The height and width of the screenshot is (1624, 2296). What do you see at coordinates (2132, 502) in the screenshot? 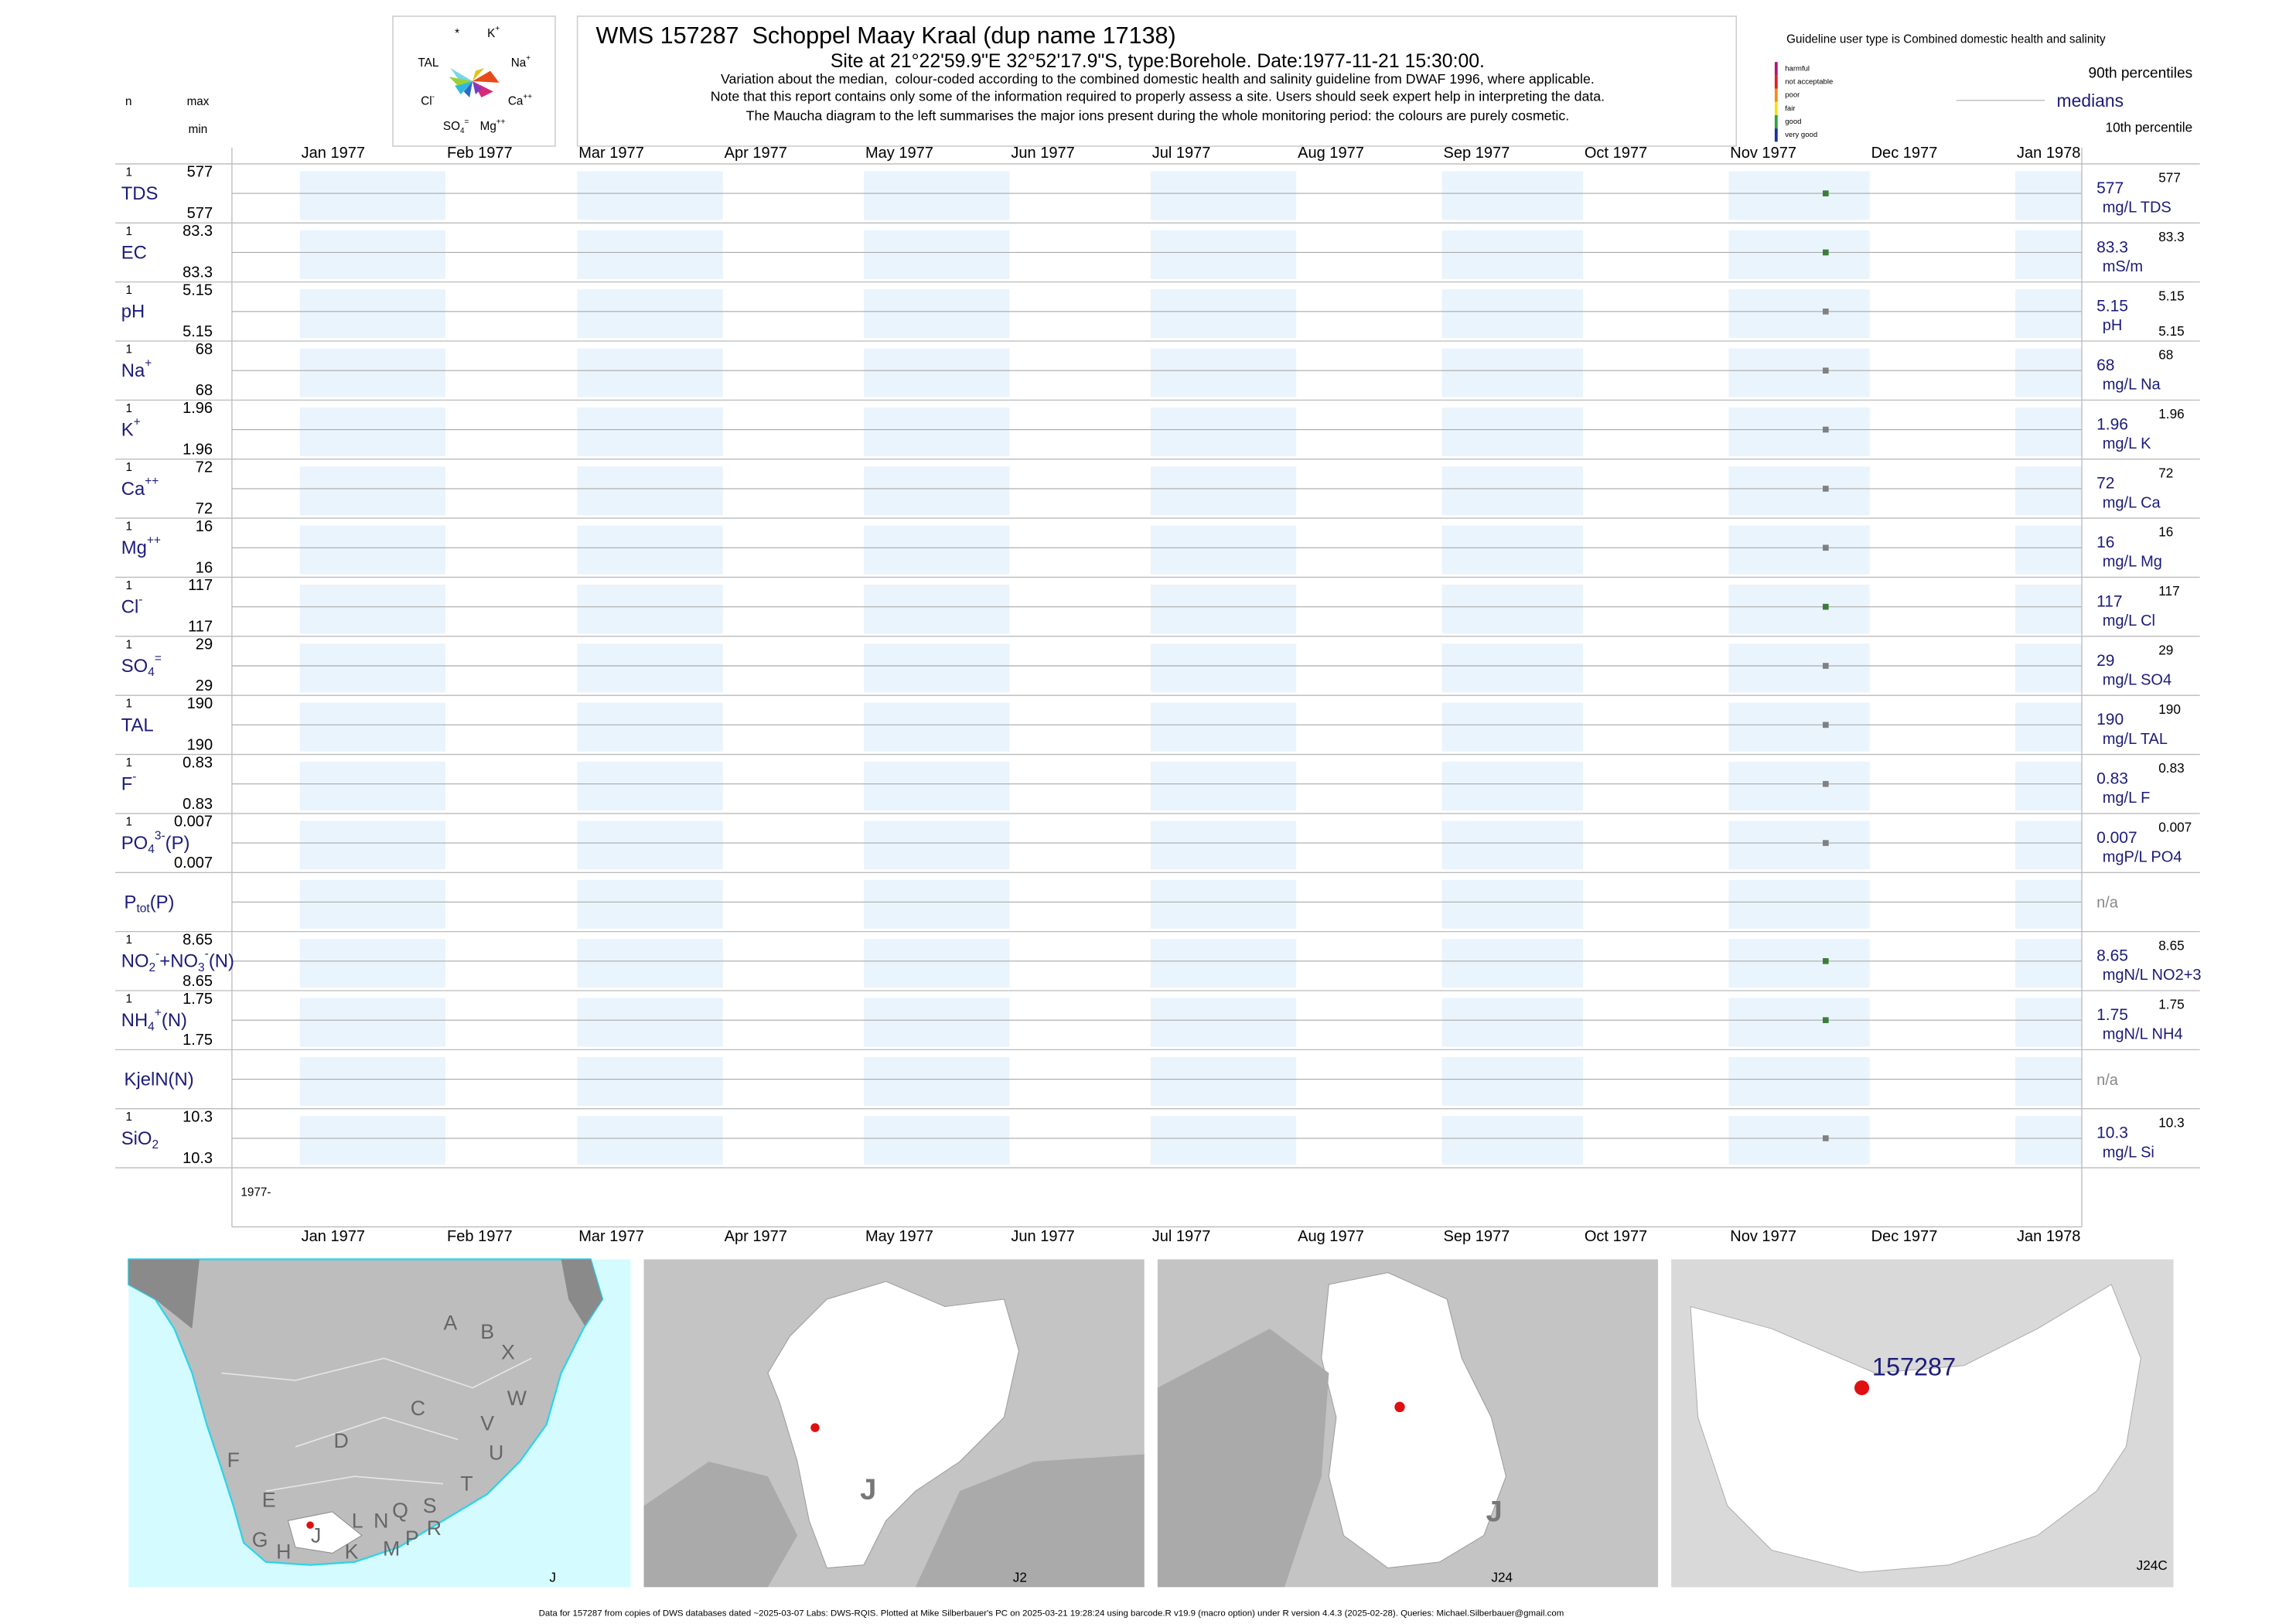
I see `unit: mg/L Ca` at bounding box center [2132, 502].